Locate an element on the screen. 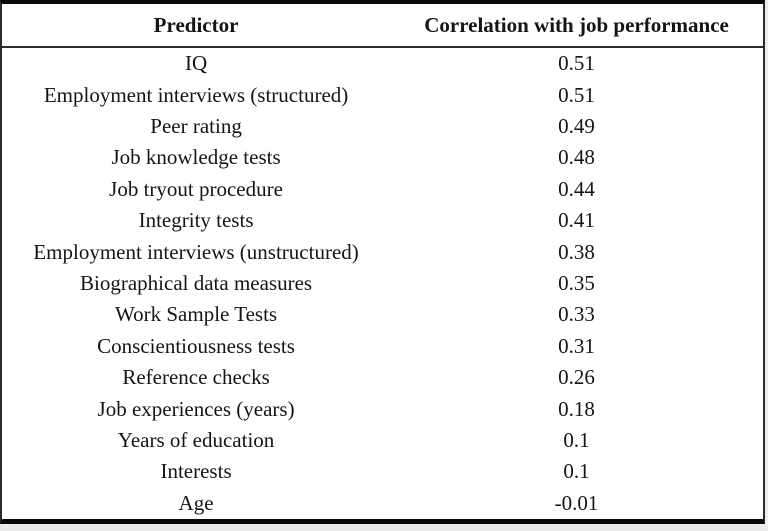 This screenshot has height=531, width=768. correlation-cell: 0.49 is located at coordinates (576, 126).